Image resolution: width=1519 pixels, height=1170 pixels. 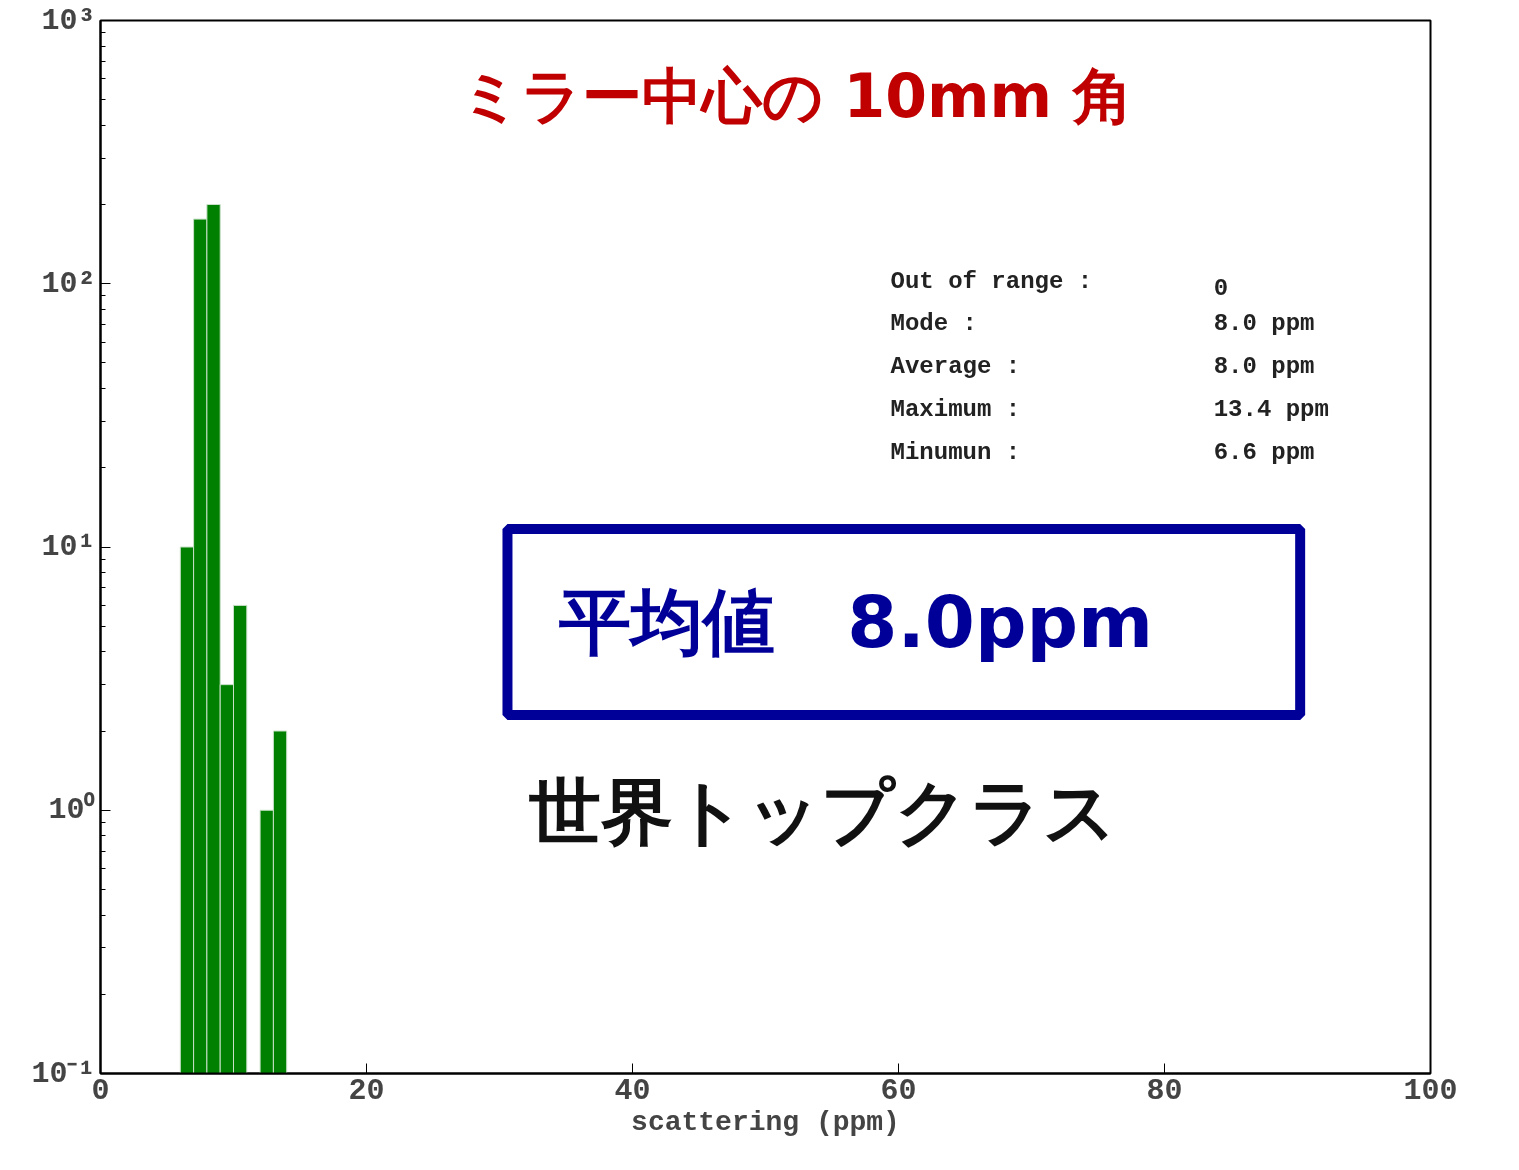 What do you see at coordinates (955, 453) in the screenshot?
I see `annotation: Minumun :` at bounding box center [955, 453].